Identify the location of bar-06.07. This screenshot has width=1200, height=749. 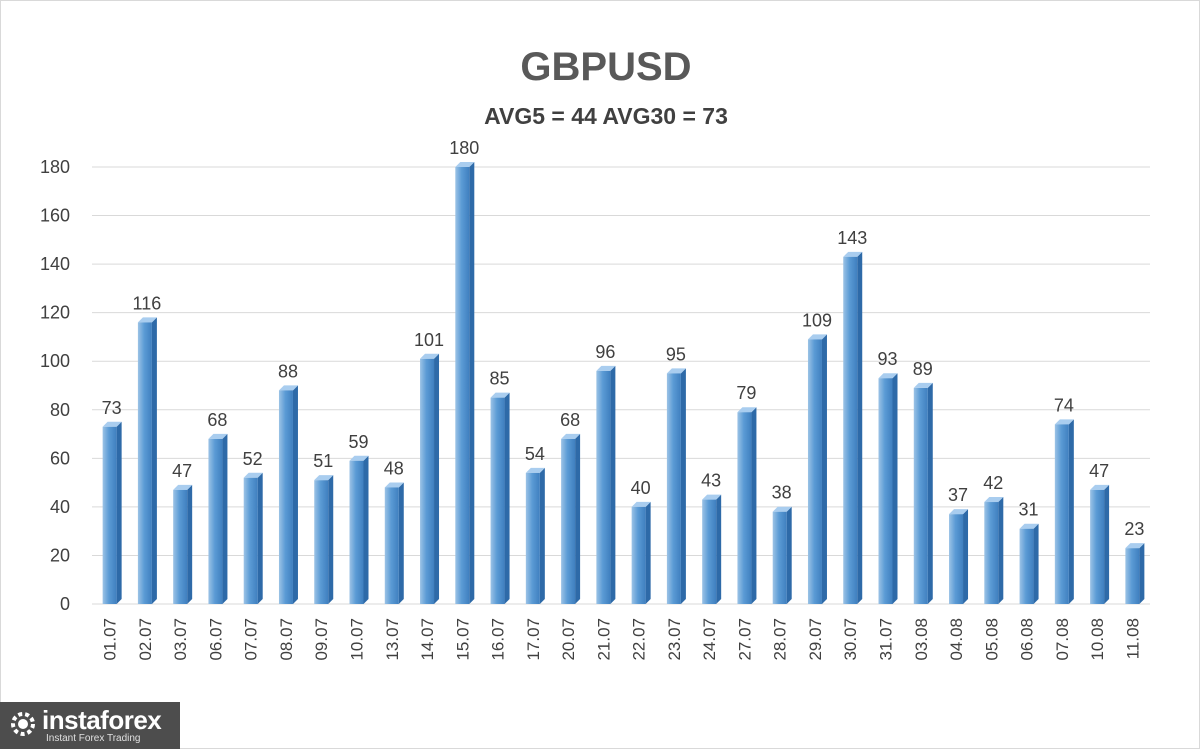
(218, 518).